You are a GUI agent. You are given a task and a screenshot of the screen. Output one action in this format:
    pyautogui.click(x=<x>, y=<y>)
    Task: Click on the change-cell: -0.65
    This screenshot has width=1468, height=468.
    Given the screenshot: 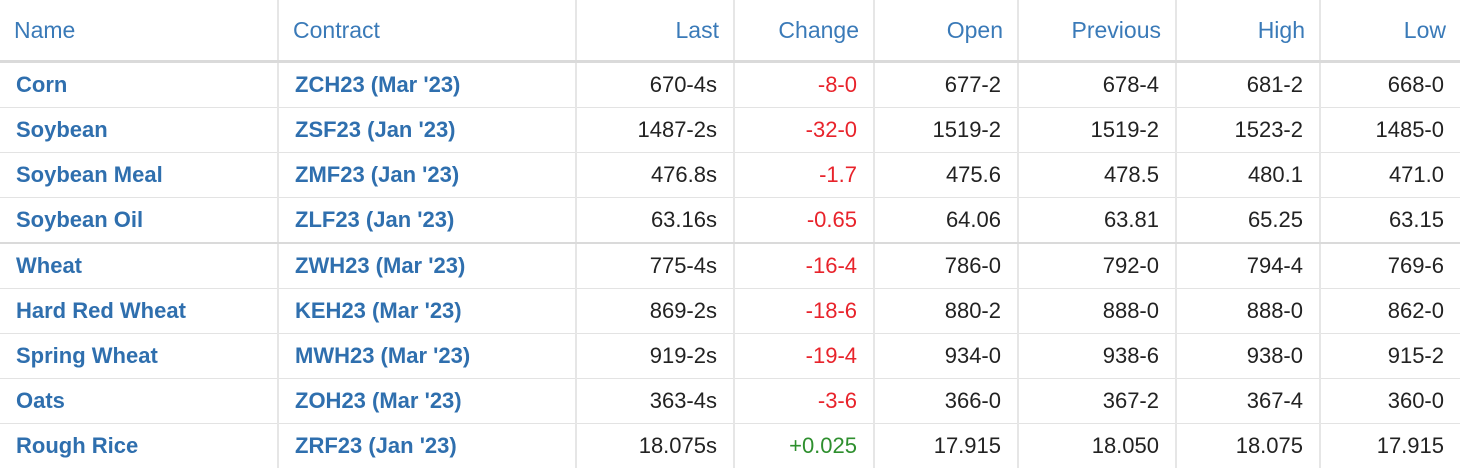 What is the action you would take?
    pyautogui.click(x=804, y=221)
    